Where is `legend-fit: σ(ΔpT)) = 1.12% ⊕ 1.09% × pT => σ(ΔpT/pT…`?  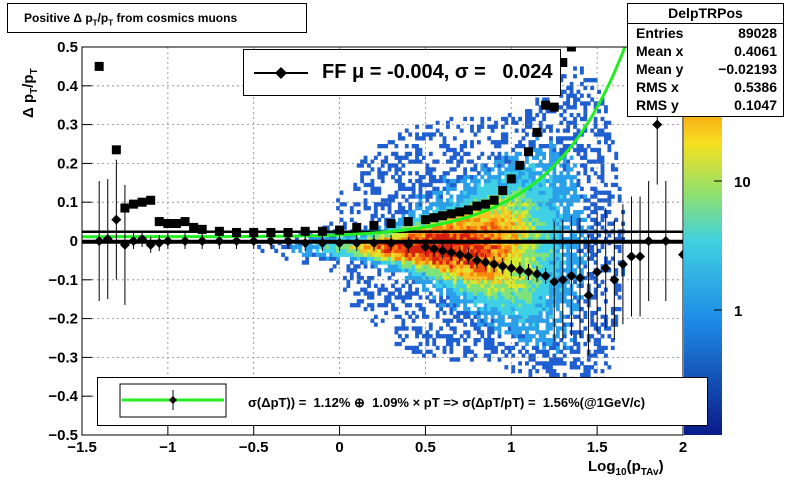
legend-fit: σ(ΔpT)) = 1.12% ⊕ 1.09% × pT => σ(ΔpT/pT… is located at coordinates (402, 401).